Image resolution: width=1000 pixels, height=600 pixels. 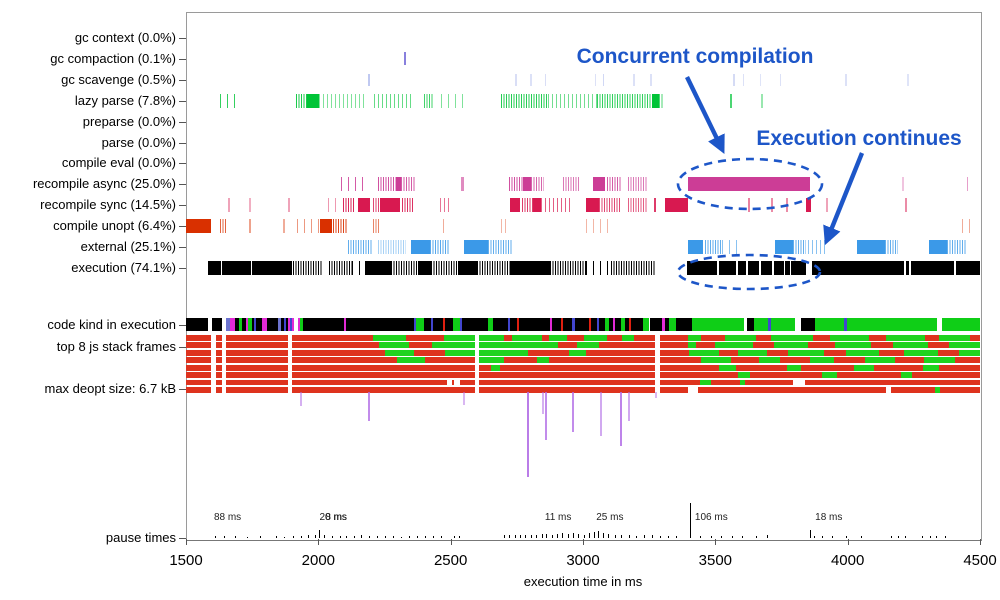 What do you see at coordinates (847, 560) in the screenshot?
I see `x-axis-tick-label: 4000` at bounding box center [847, 560].